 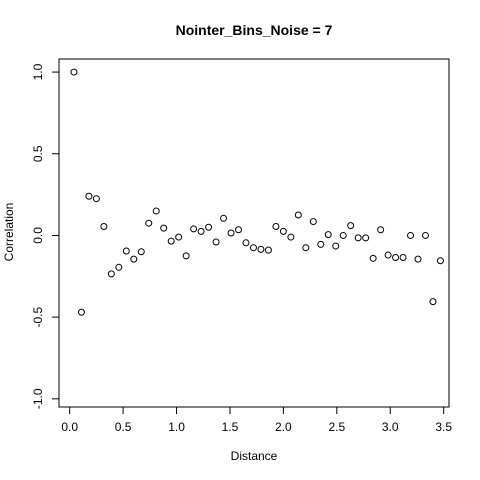 I want to click on y-tick-label: 1.0, so click(x=38, y=71).